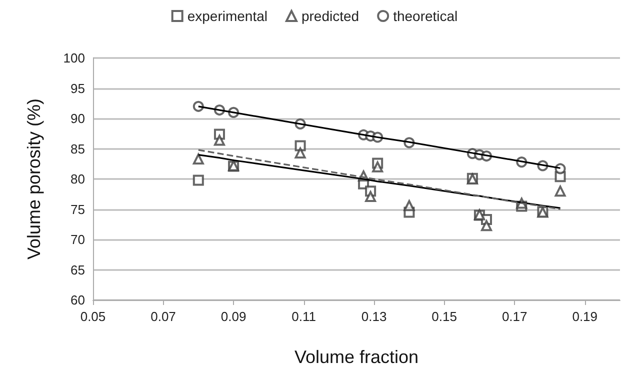  Describe the element at coordinates (163, 316) in the screenshot. I see `x-tick-label: 0.07` at that location.